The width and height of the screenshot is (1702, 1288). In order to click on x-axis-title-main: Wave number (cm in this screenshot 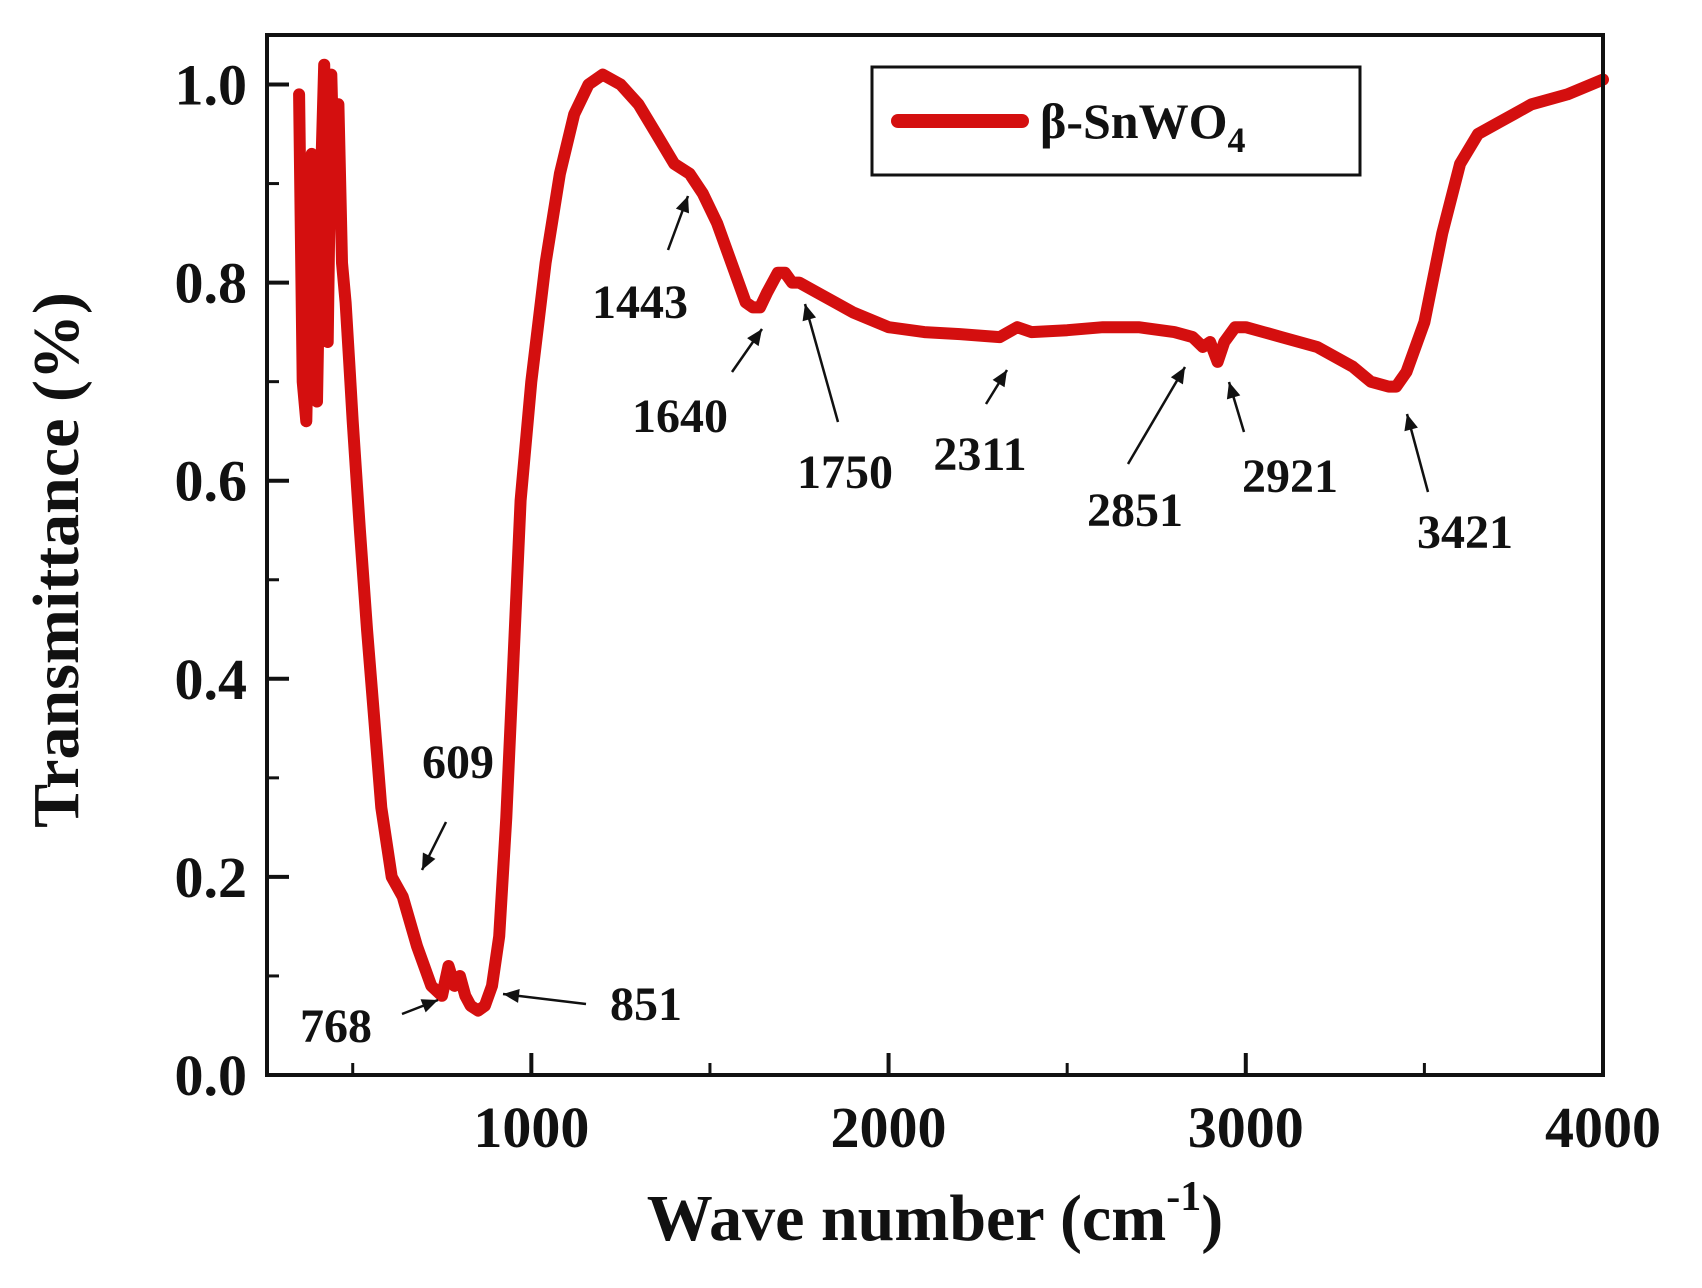, I will do `click(906, 1218)`.